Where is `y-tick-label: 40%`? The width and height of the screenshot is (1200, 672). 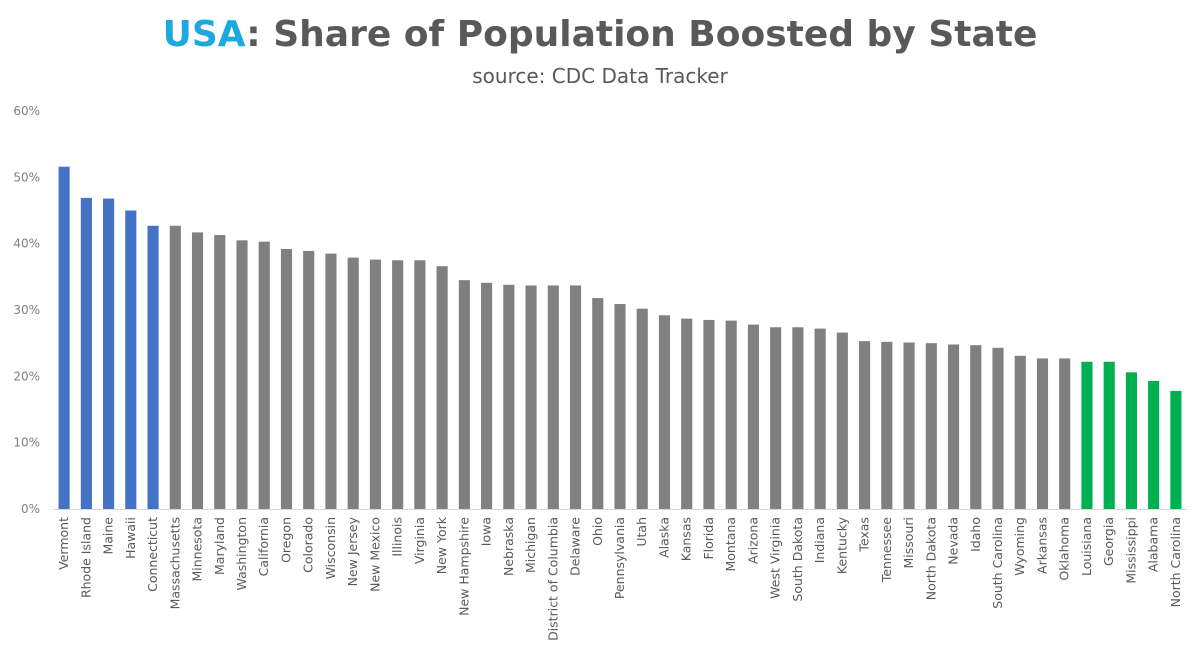
y-tick-label: 40% is located at coordinates (26, 244).